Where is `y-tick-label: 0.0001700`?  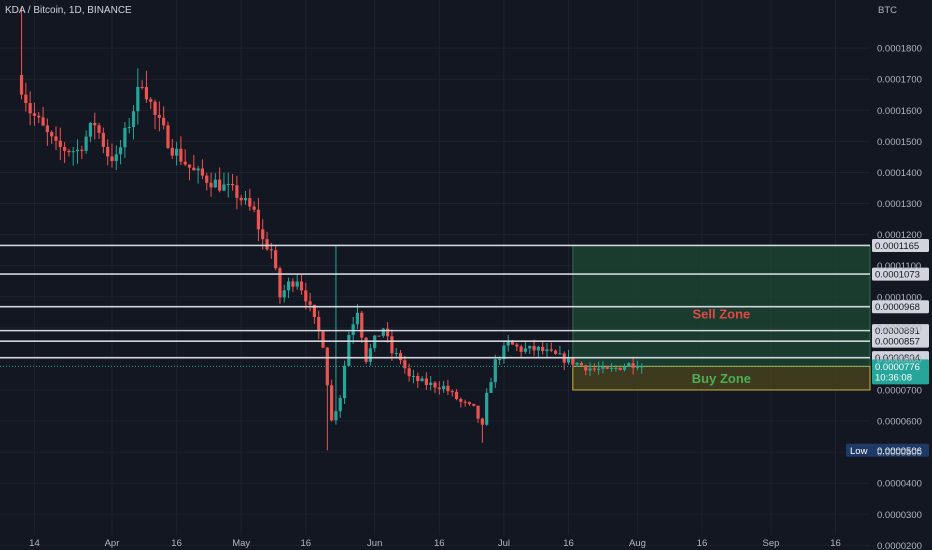 y-tick-label: 0.0001700 is located at coordinates (899, 80).